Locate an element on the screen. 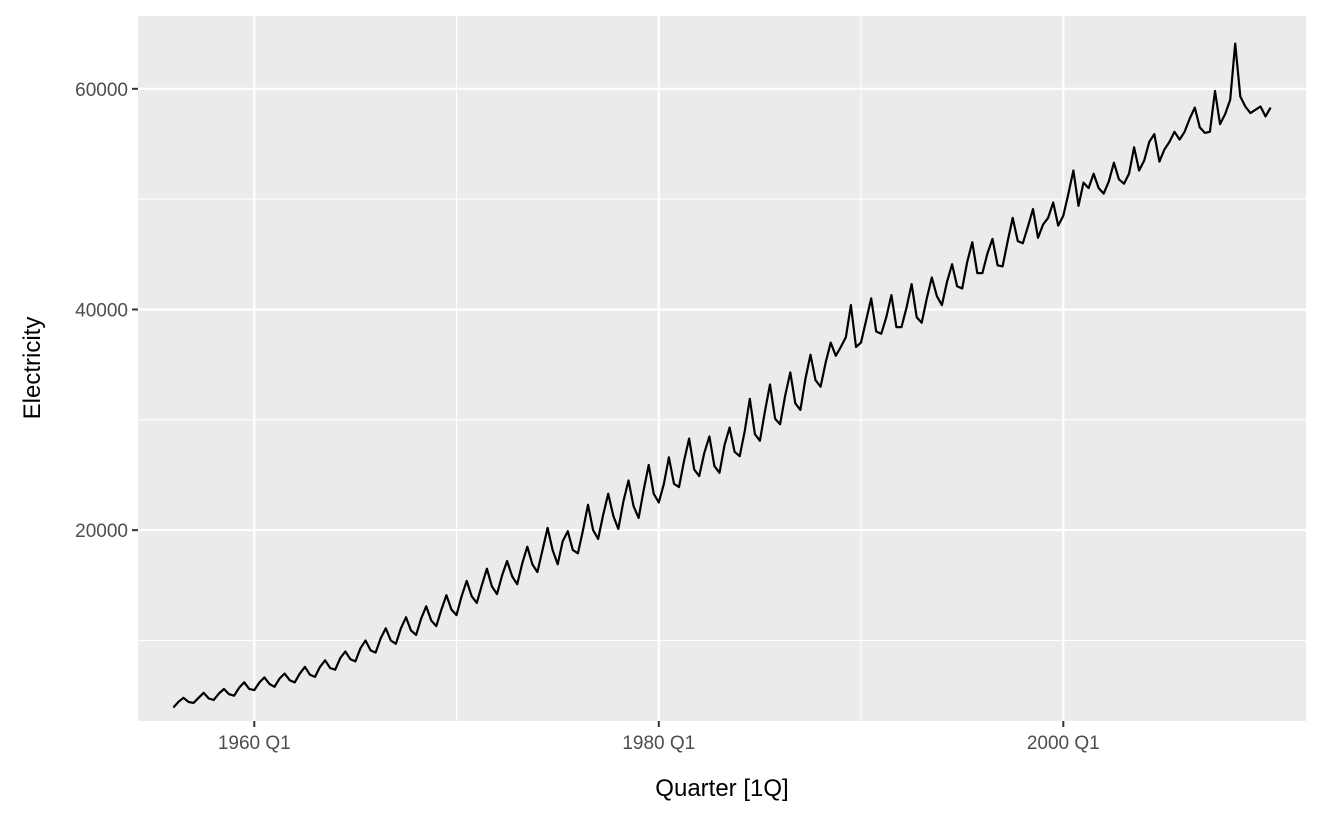 The width and height of the screenshot is (1322, 817). y-axis: 20000 40000 60000 is located at coordinates (106, 311).